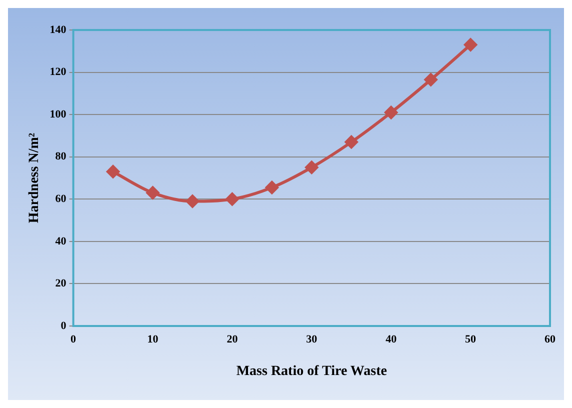 The height and width of the screenshot is (408, 572). I want to click on x-tick-label: 20, so click(232, 339).